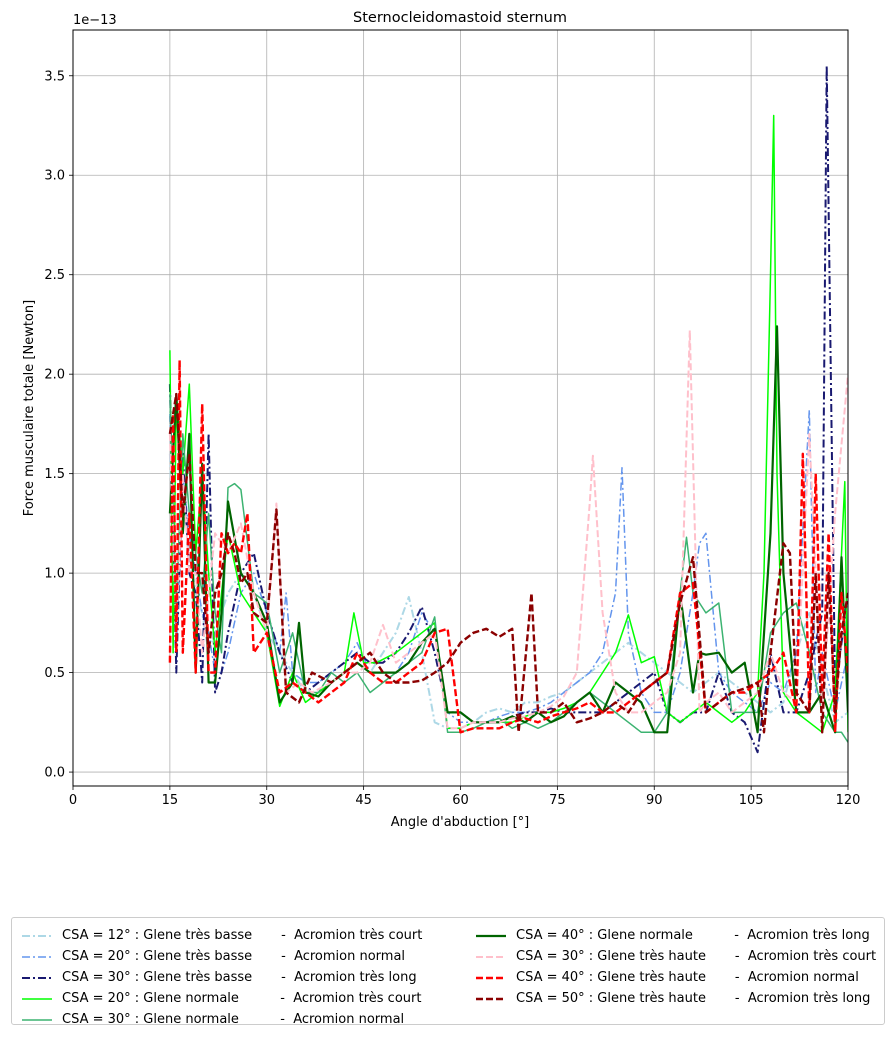  I want to click on y-tick-label: 3.5, so click(54, 76).